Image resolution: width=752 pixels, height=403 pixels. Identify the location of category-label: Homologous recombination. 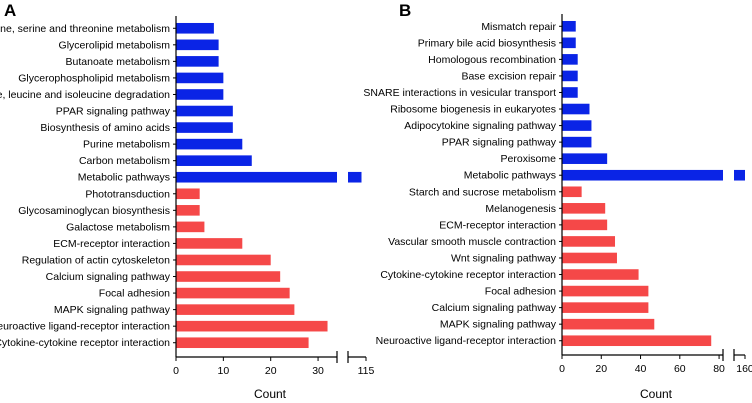
(492, 60).